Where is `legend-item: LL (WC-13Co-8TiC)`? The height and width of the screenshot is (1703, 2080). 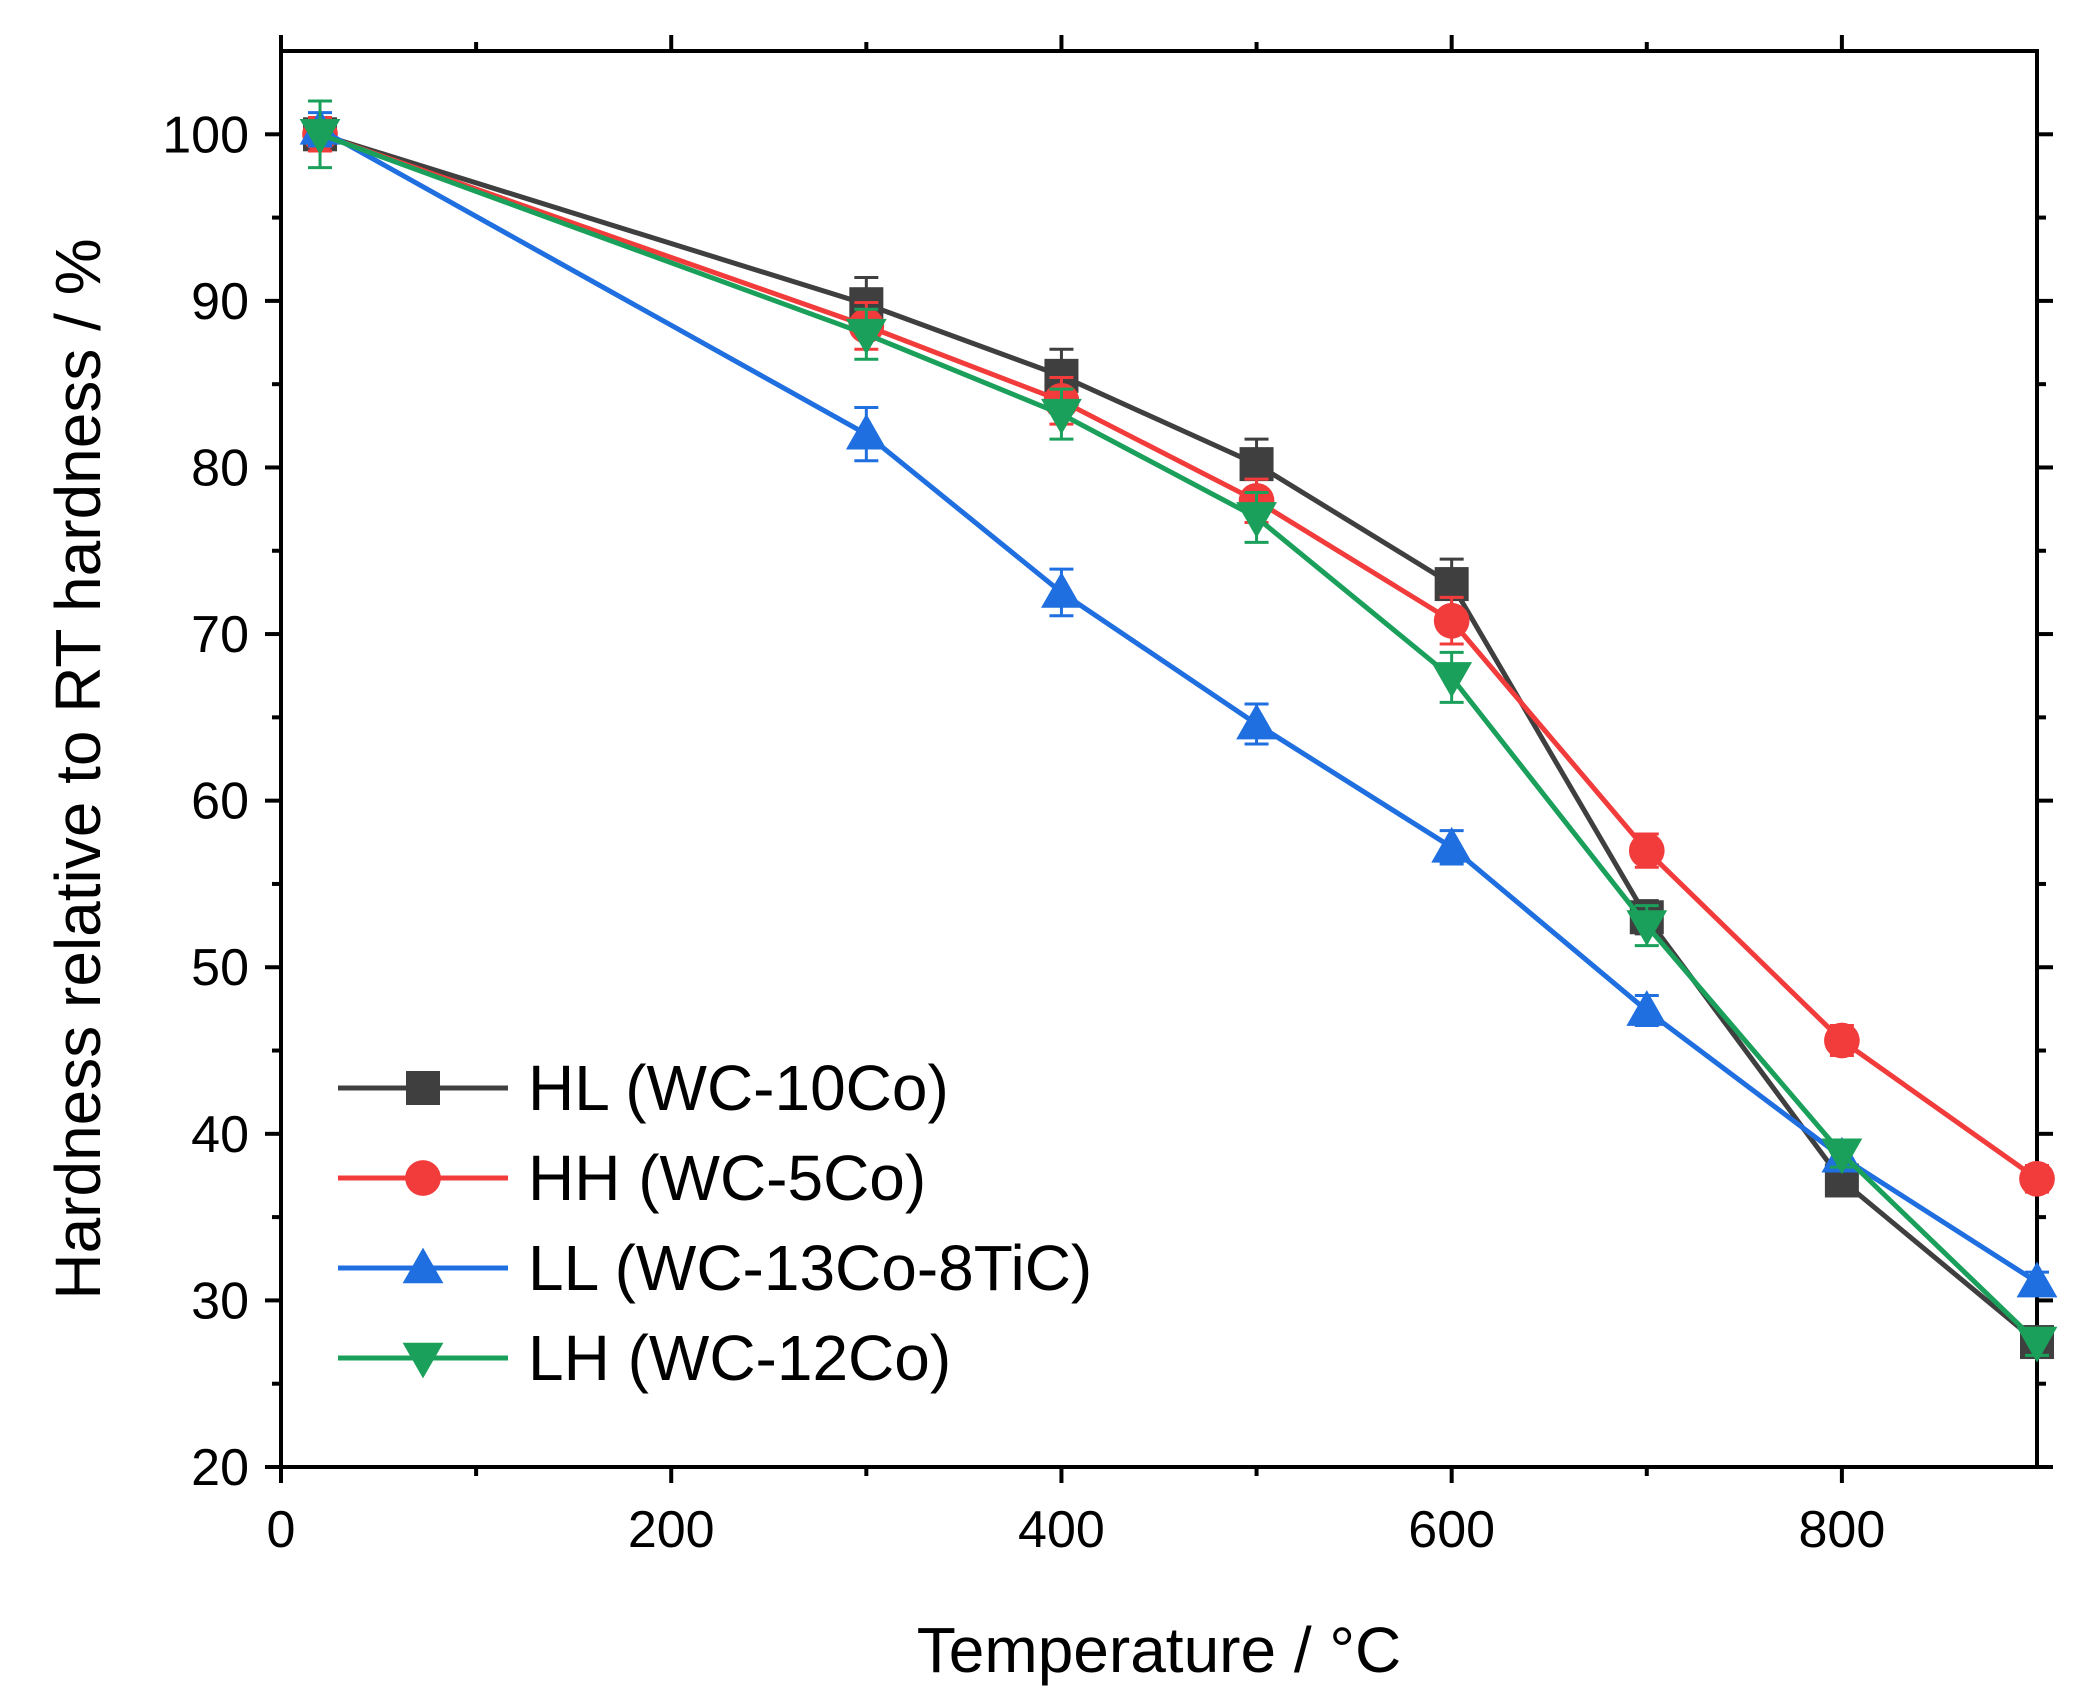 legend-item: LL (WC-13Co-8TiC) is located at coordinates (715, 1268).